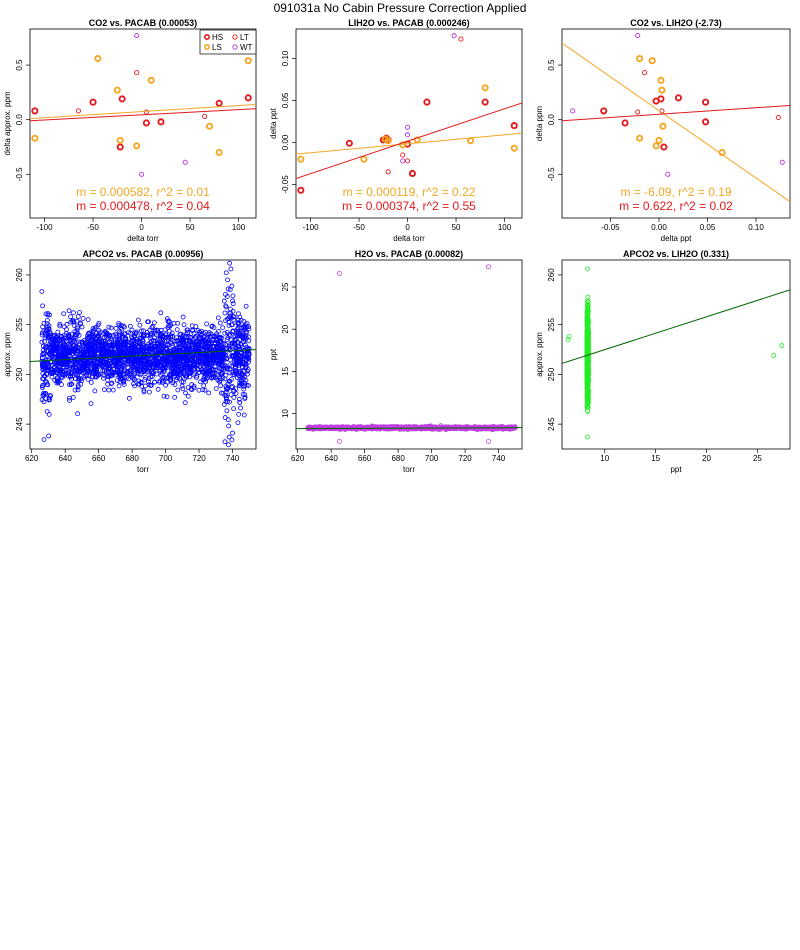  What do you see at coordinates (676, 113) in the screenshot?
I see `fit-line` at bounding box center [676, 113].